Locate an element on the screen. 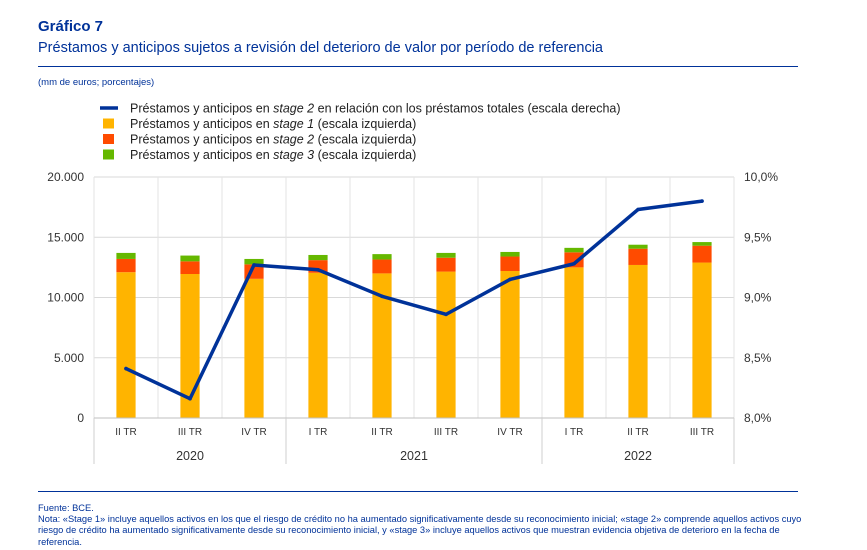 The height and width of the screenshot is (550, 867). header-rule is located at coordinates (418, 66).